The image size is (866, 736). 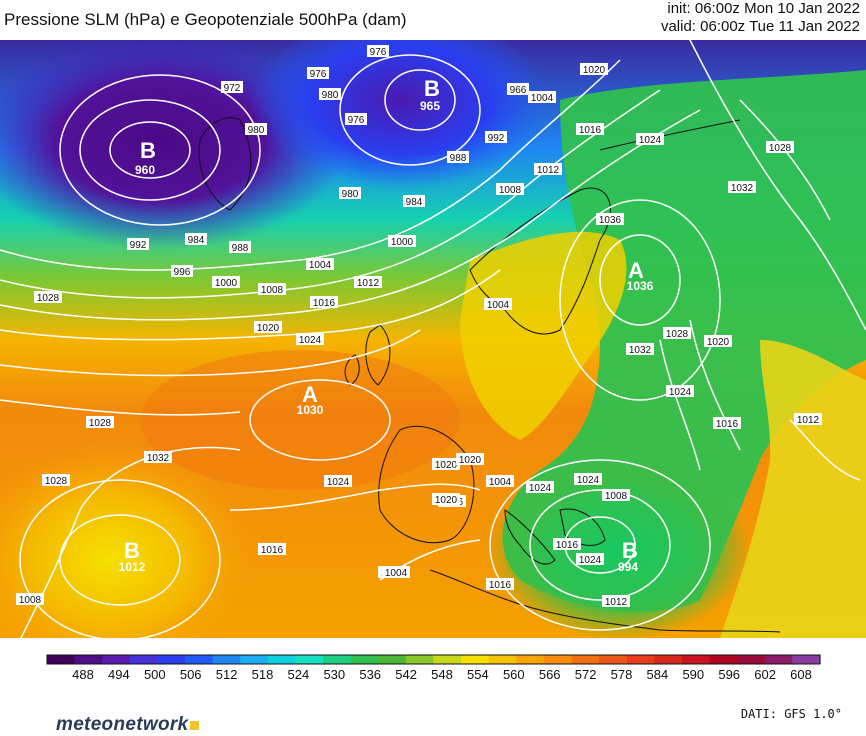 I want to click on colorbar-tick-label: 584, so click(x=658, y=674).